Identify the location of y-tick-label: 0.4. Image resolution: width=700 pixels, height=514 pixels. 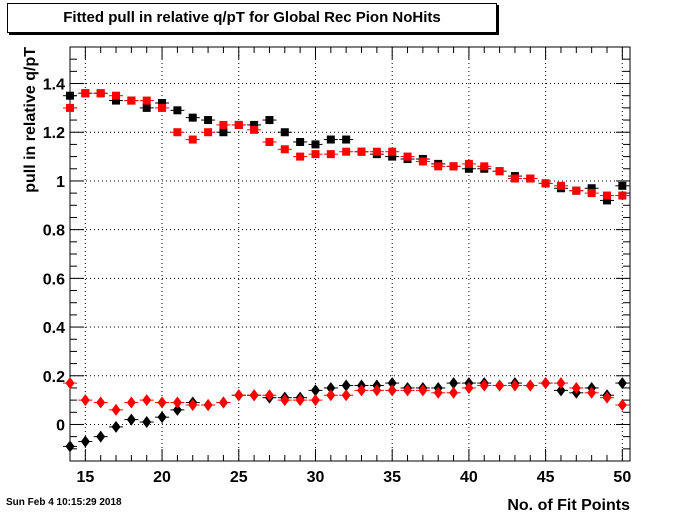
(54, 328).